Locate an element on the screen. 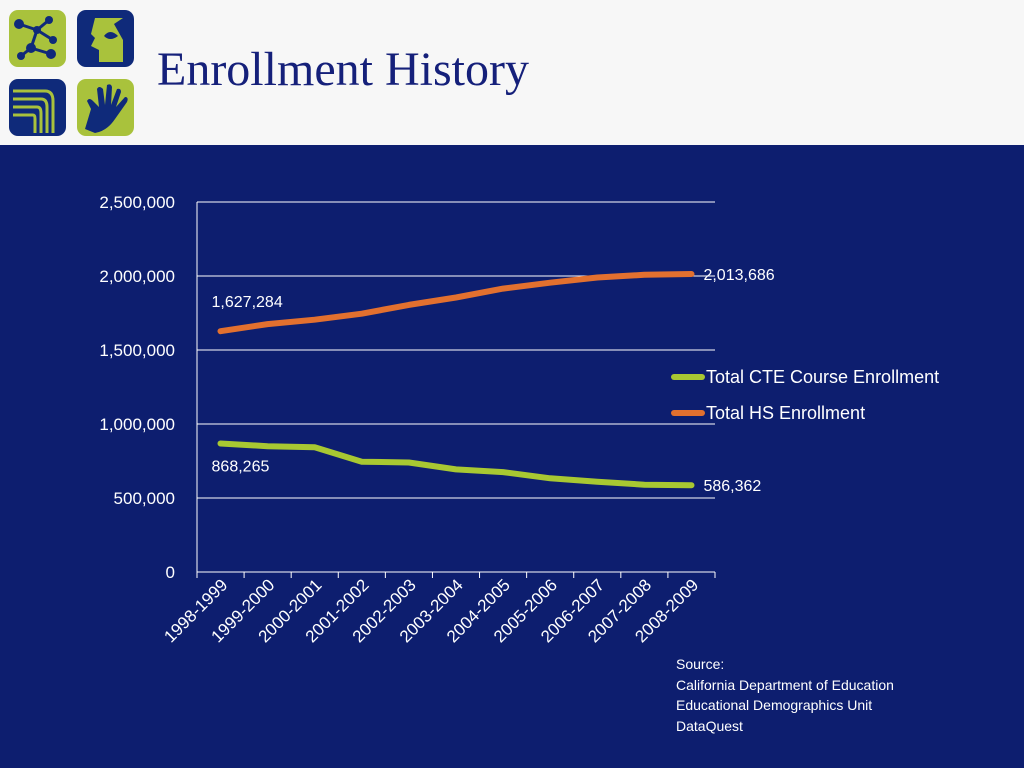 The width and height of the screenshot is (1024, 768). y-tick-label: 0 is located at coordinates (170, 572).